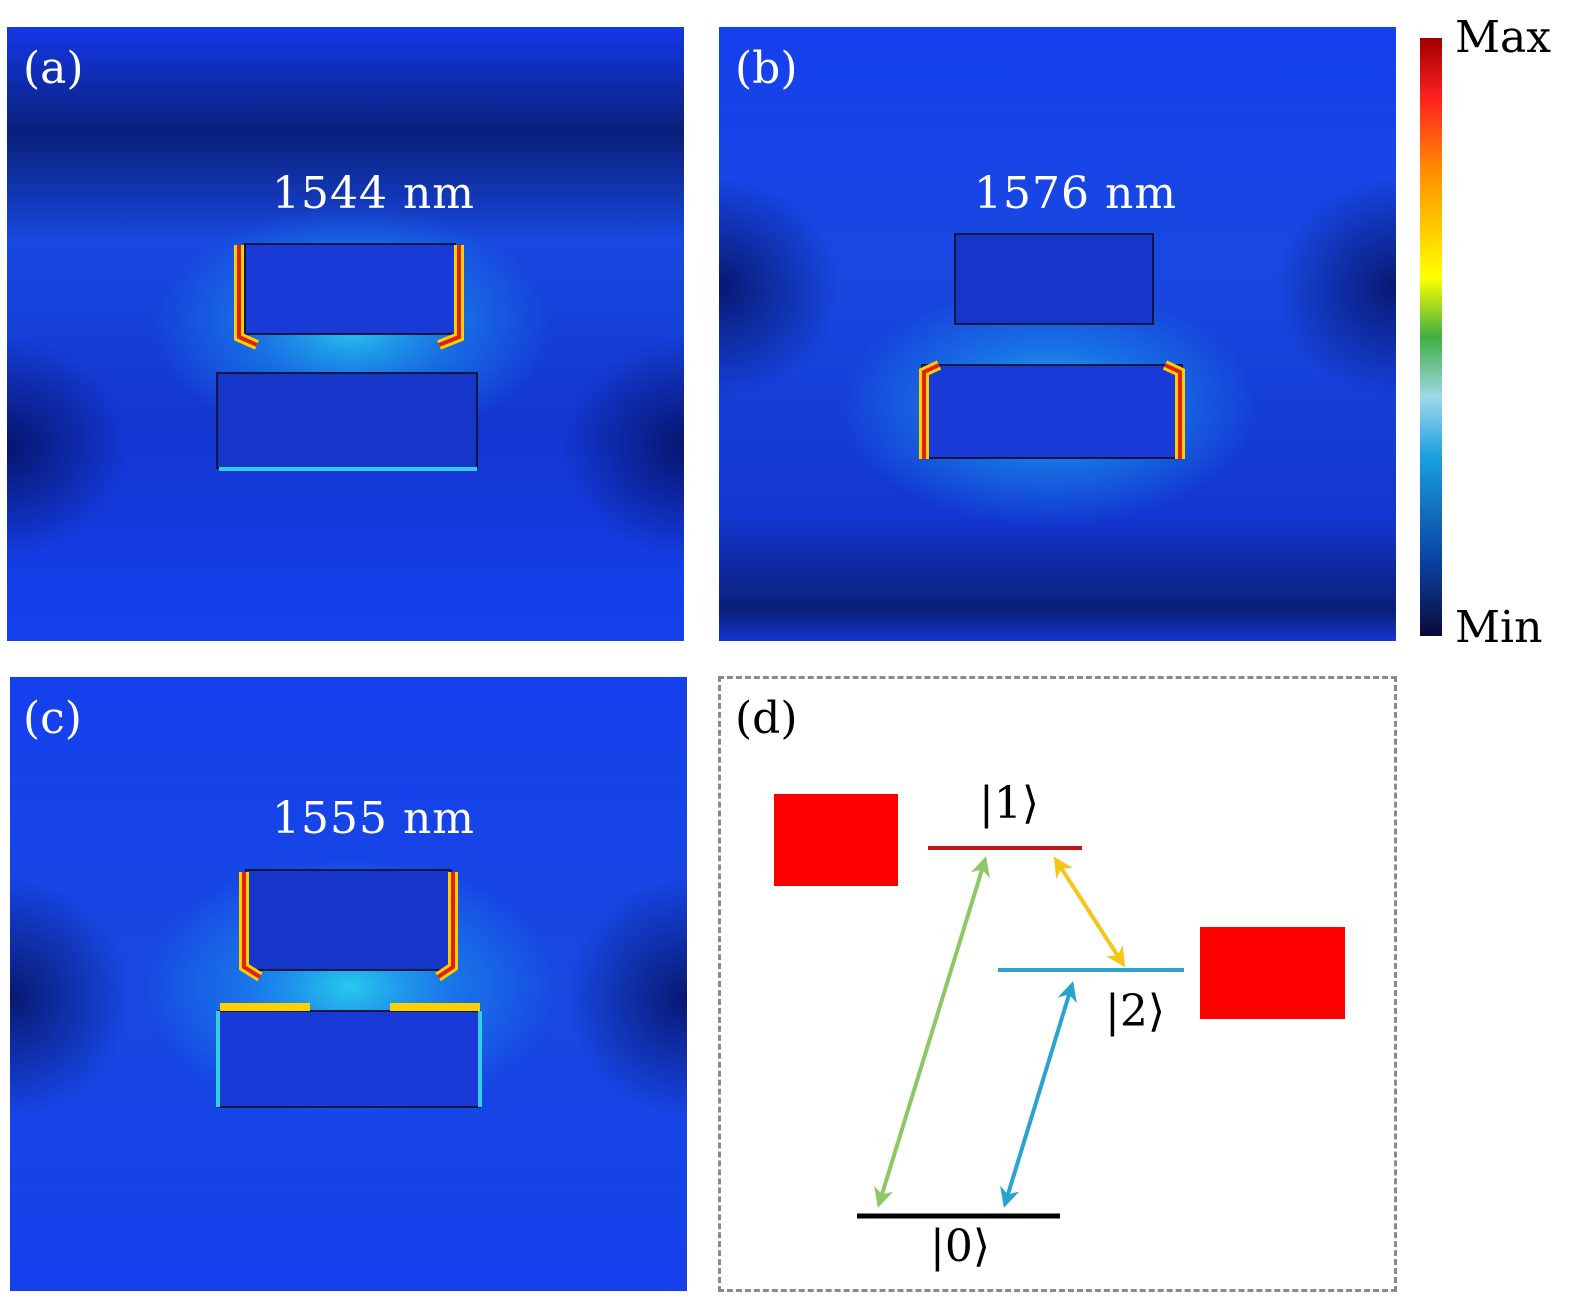 This screenshot has height=1309, width=1575. I want to click on colorbar, so click(1431, 337).